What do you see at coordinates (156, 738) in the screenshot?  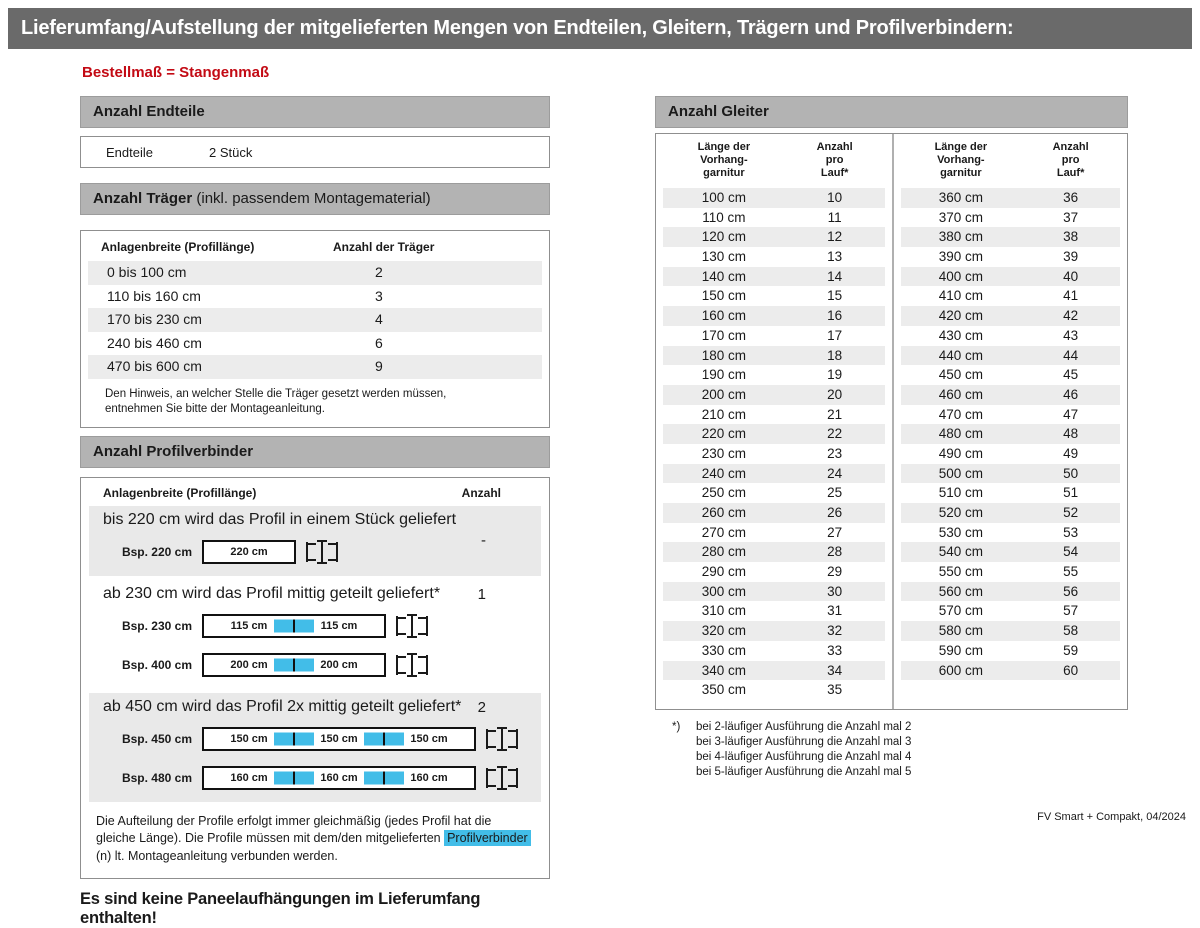 I see `diagram-label: Bsp. 450 cm` at bounding box center [156, 738].